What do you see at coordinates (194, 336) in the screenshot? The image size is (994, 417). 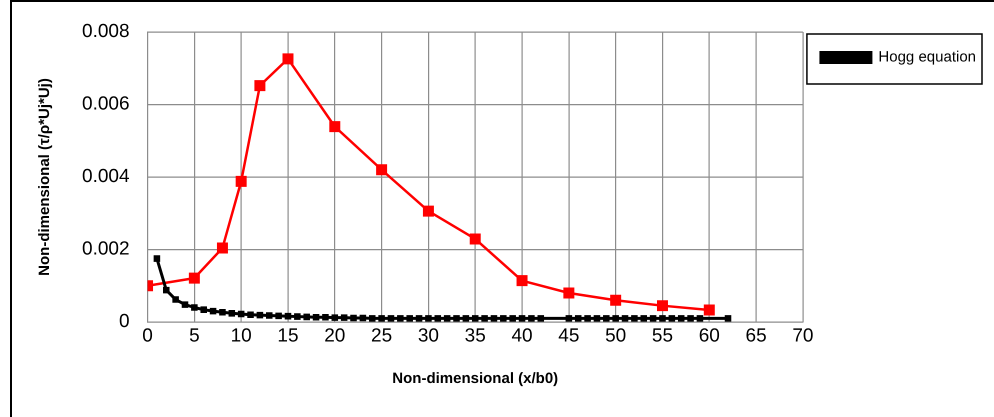 I see `x-tick-label: 5` at bounding box center [194, 336].